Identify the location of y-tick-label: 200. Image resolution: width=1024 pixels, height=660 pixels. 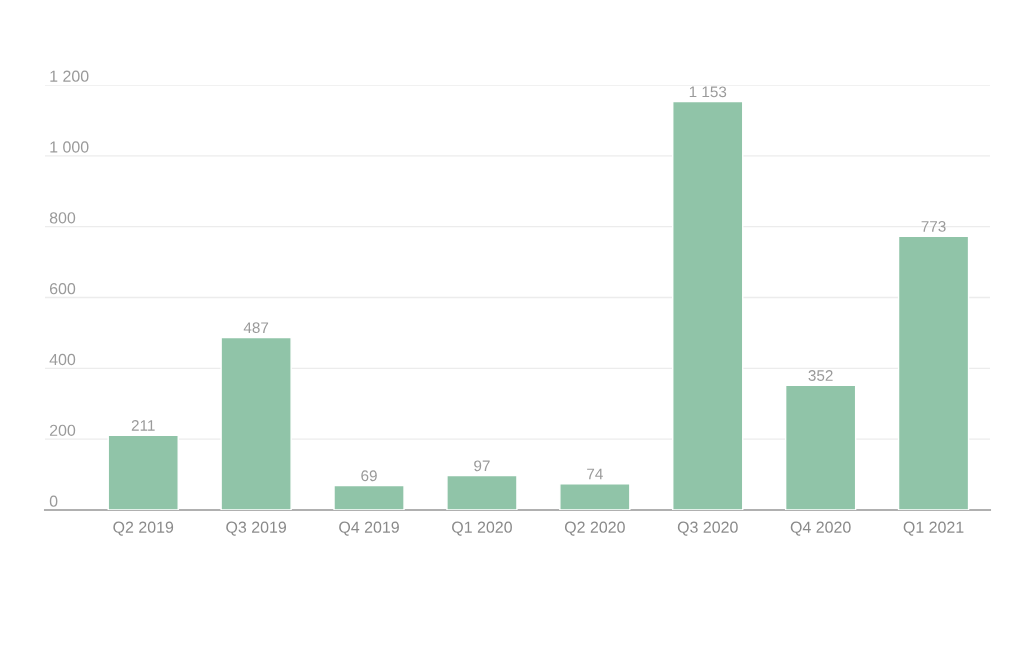
(62, 430).